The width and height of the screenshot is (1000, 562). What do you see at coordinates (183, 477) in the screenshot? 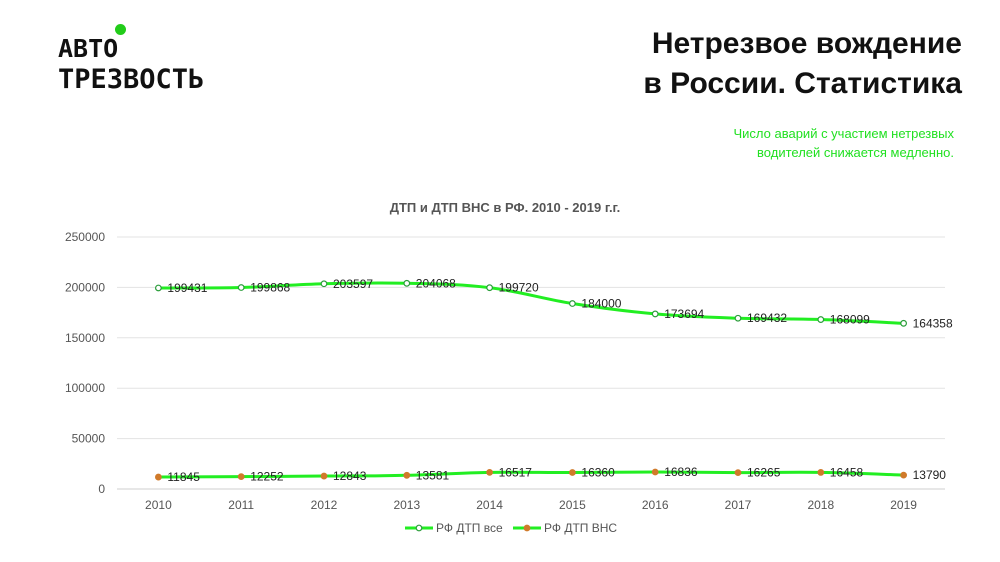
I see `data-label: 11845` at bounding box center [183, 477].